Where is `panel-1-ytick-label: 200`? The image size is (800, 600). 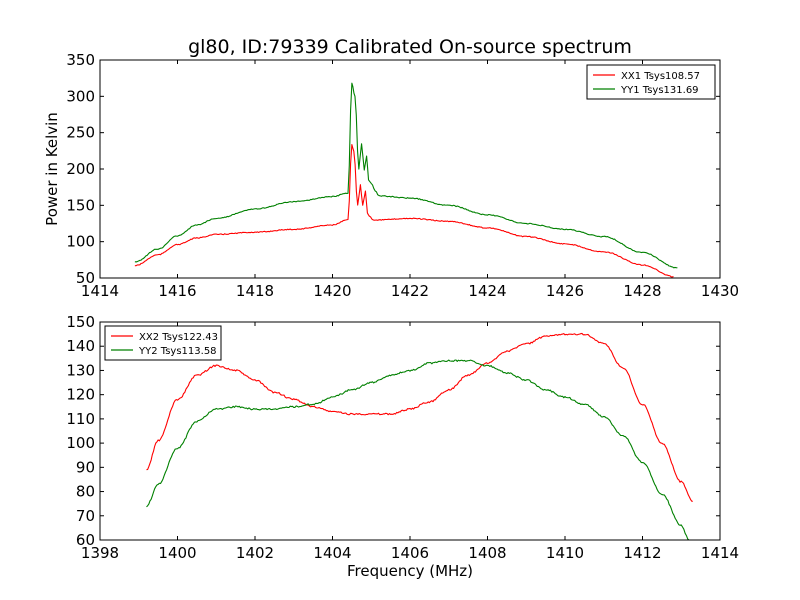 panel-1-ytick-label: 200 is located at coordinates (80, 169).